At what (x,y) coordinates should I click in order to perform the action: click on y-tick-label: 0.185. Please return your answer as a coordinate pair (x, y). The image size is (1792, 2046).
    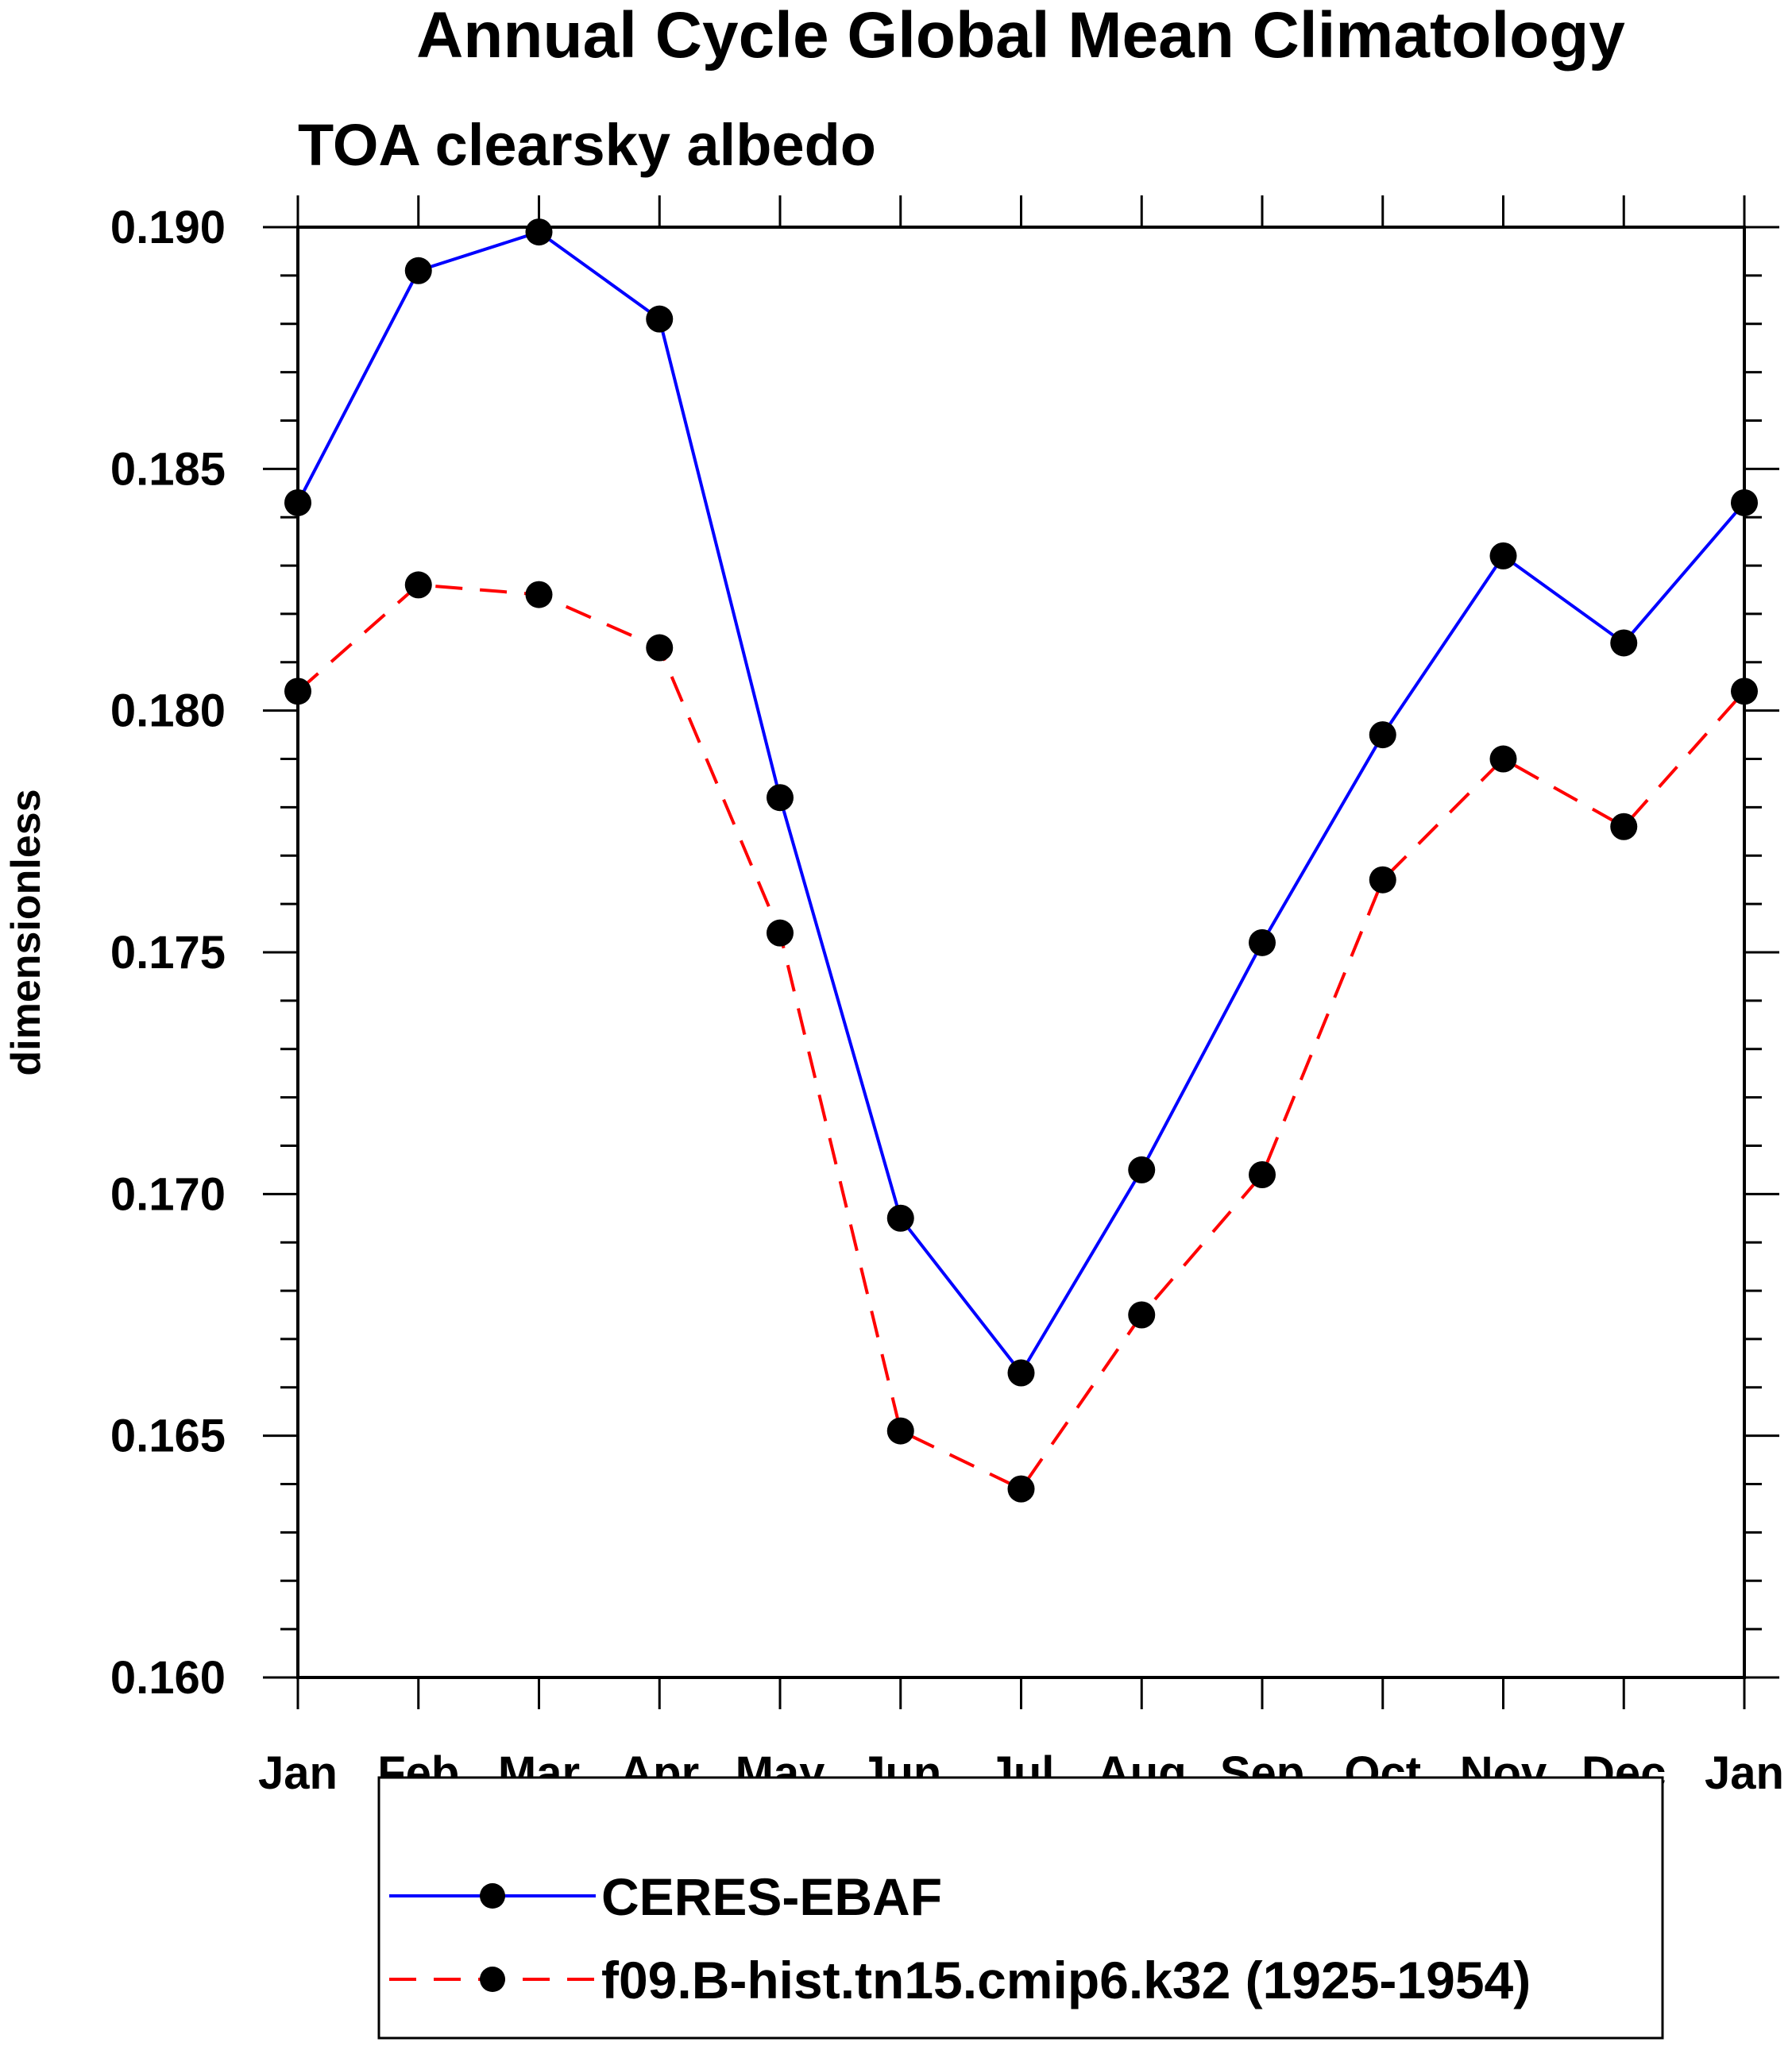
    Looking at the image, I should click on (168, 469).